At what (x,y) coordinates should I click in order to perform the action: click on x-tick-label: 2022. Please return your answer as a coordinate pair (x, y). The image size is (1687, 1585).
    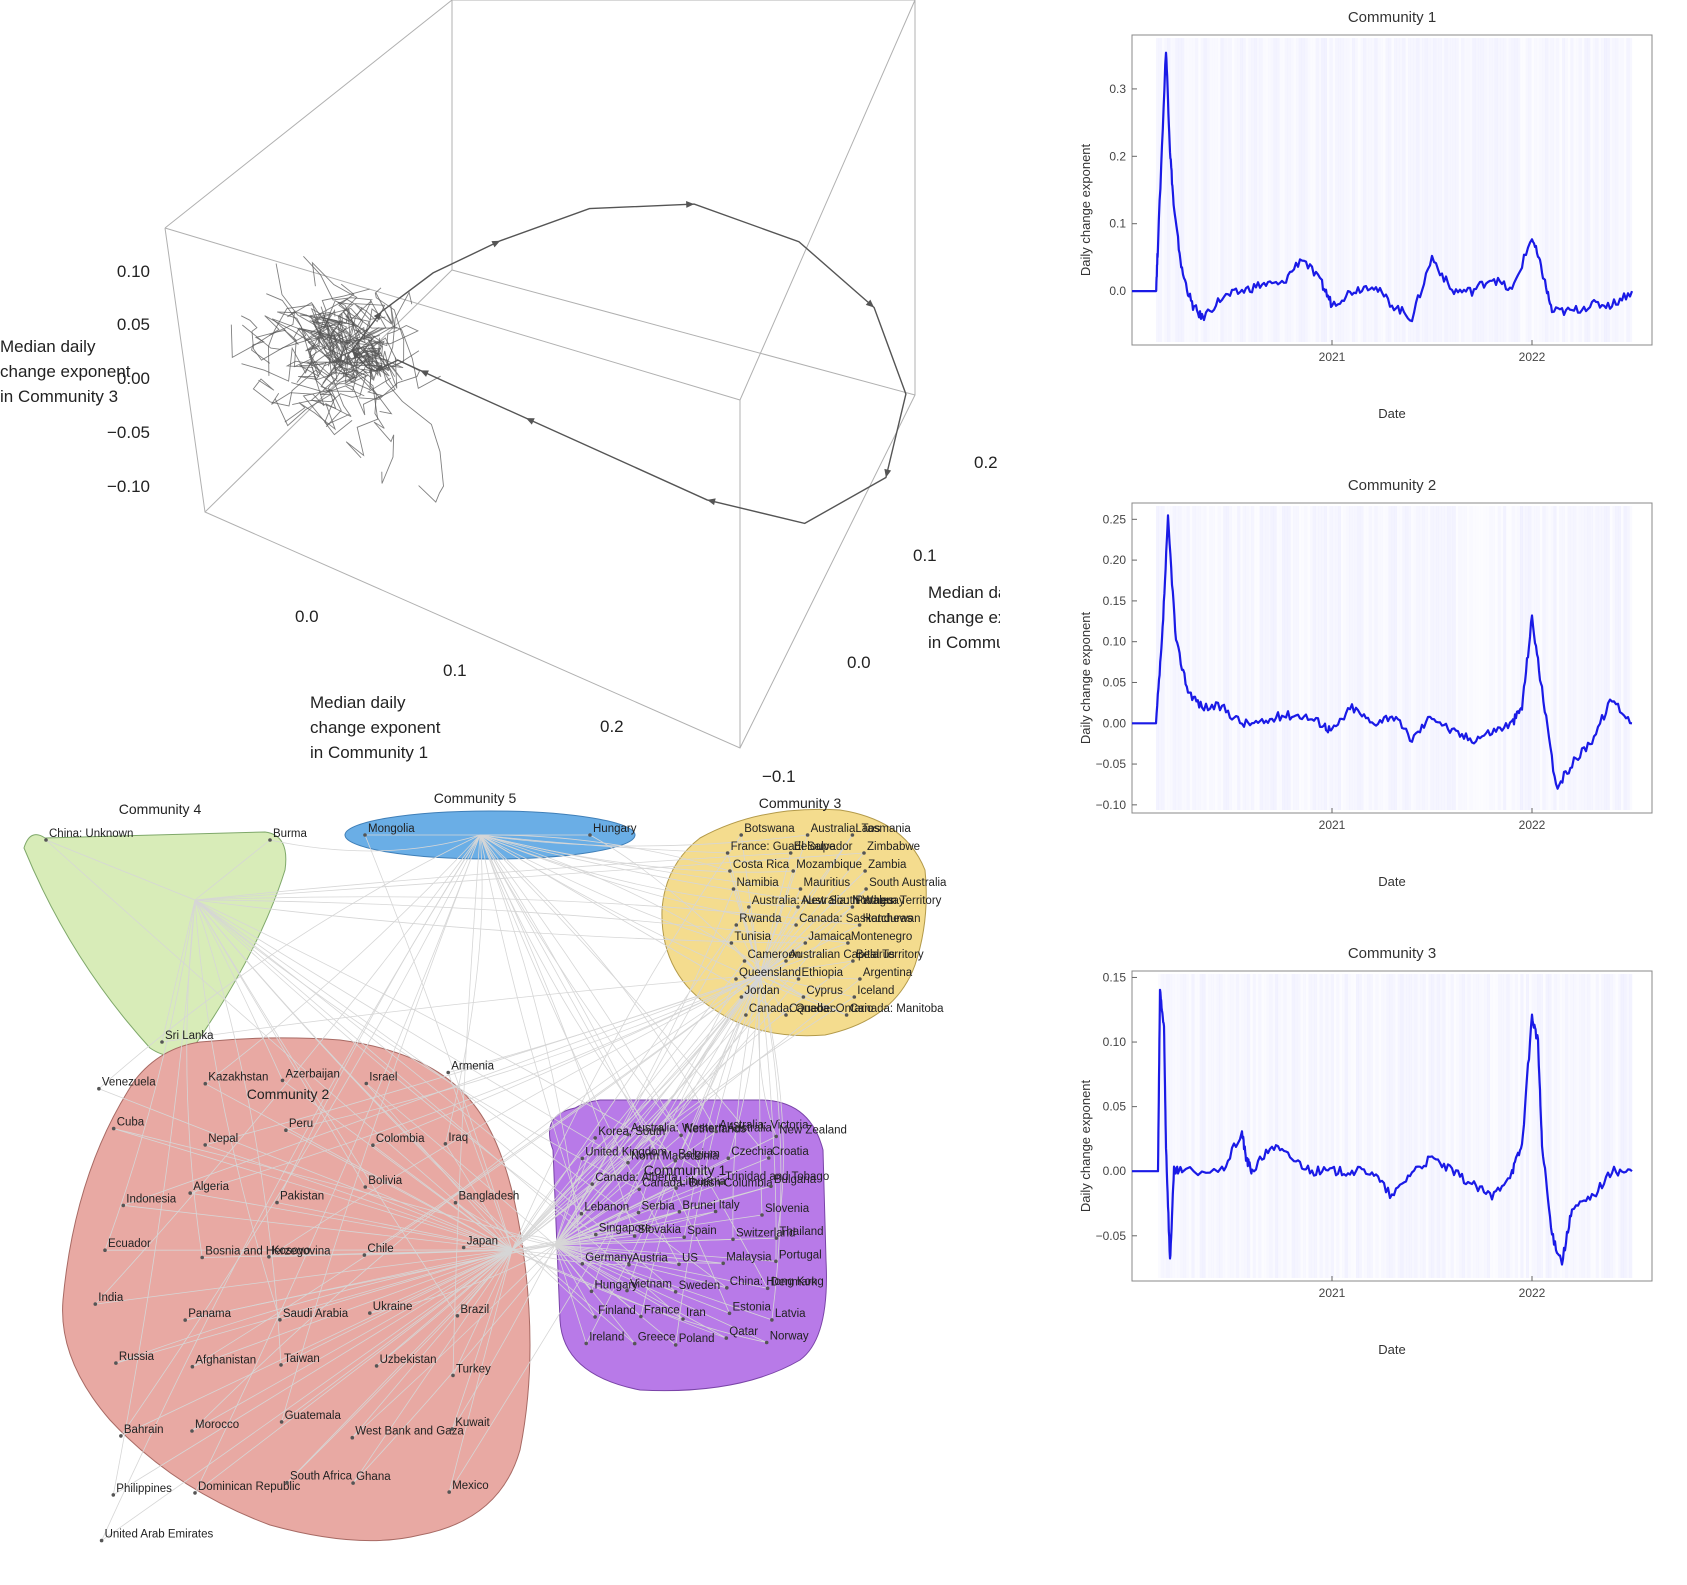
    Looking at the image, I should click on (1532, 825).